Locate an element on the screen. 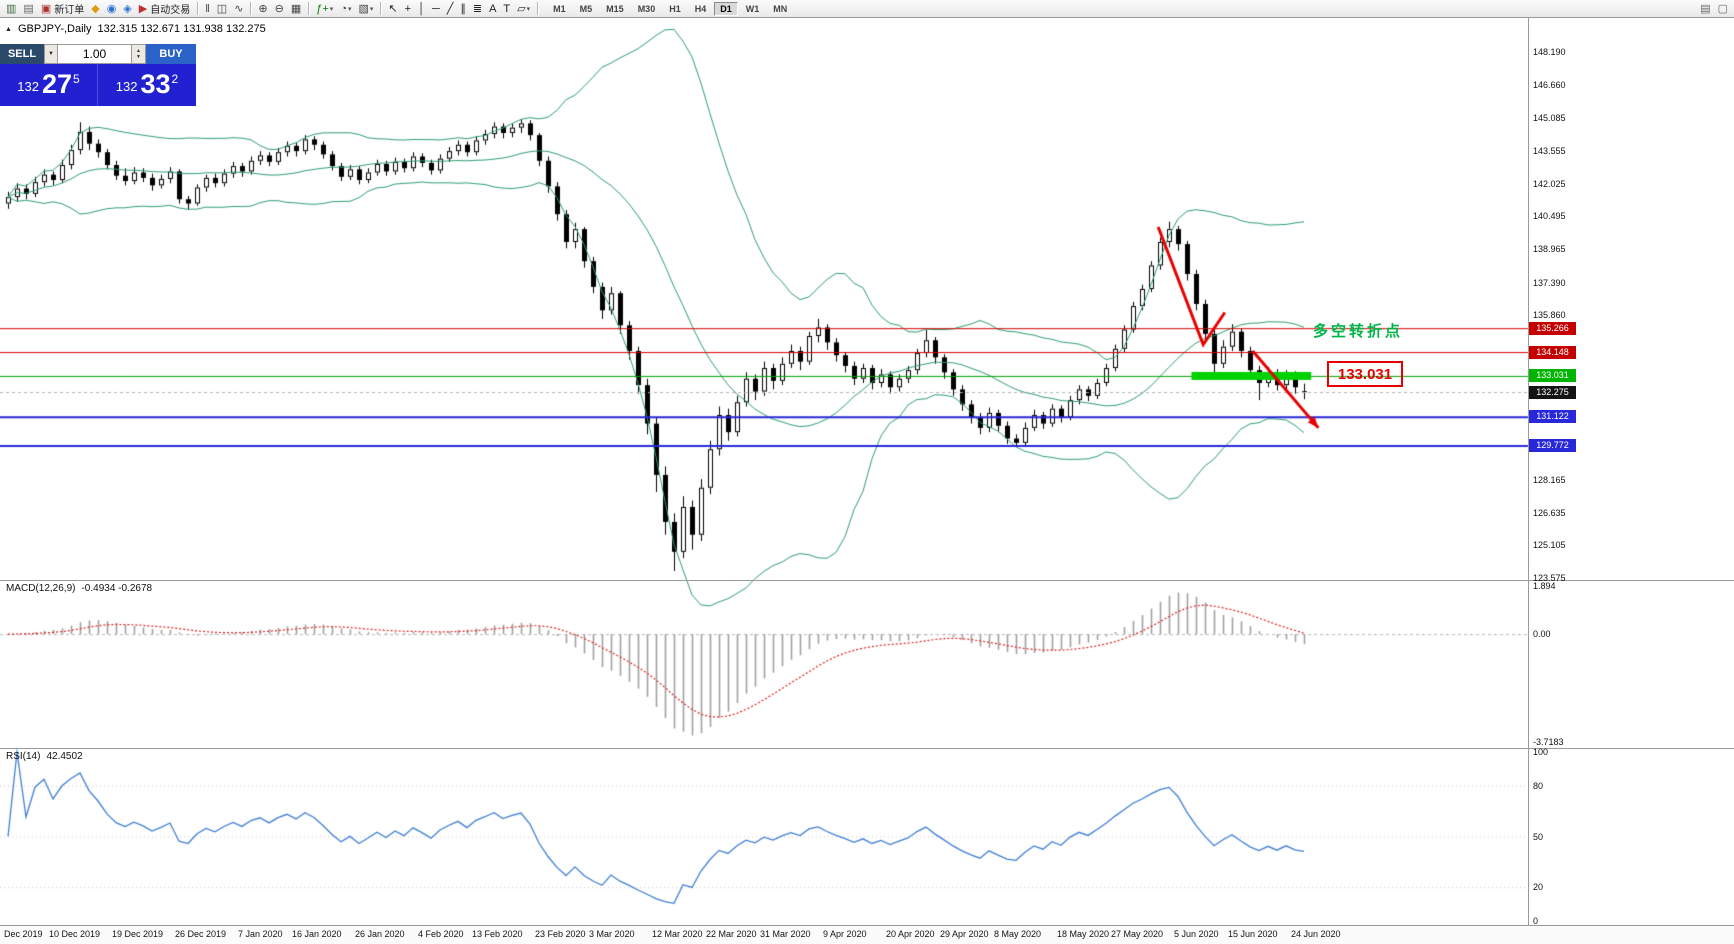 The image size is (1734, 944). crosshair-icon-glyph: + is located at coordinates (408, 8).